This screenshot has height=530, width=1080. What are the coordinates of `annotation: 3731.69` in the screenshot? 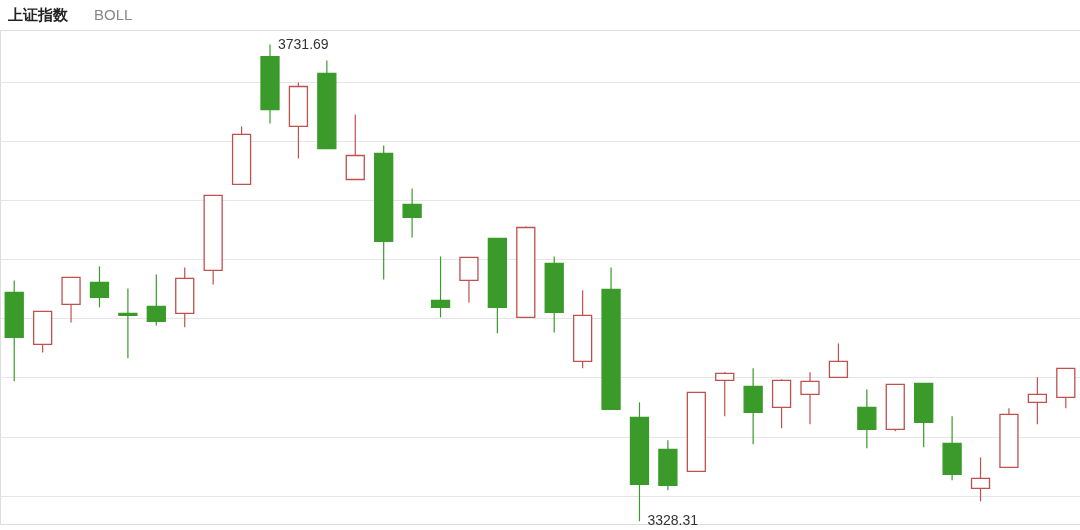 It's located at (303, 43).